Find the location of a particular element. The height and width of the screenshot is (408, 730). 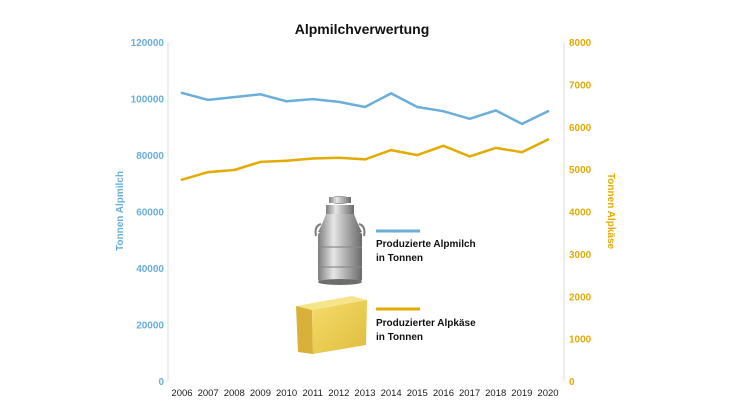

right-tick-label: 5000 is located at coordinates (580, 170).